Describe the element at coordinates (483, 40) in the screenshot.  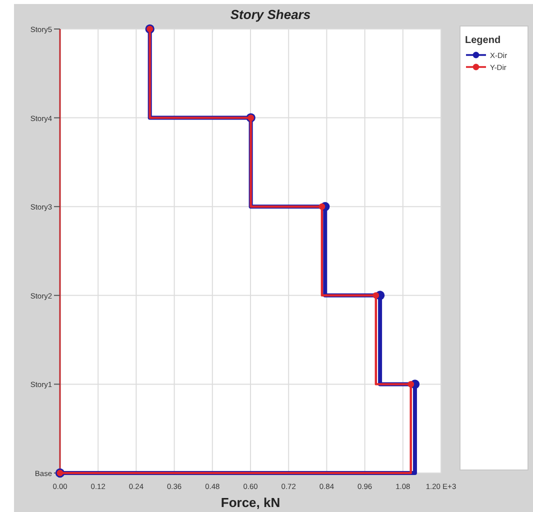
I see `legend-title: Legend` at that location.